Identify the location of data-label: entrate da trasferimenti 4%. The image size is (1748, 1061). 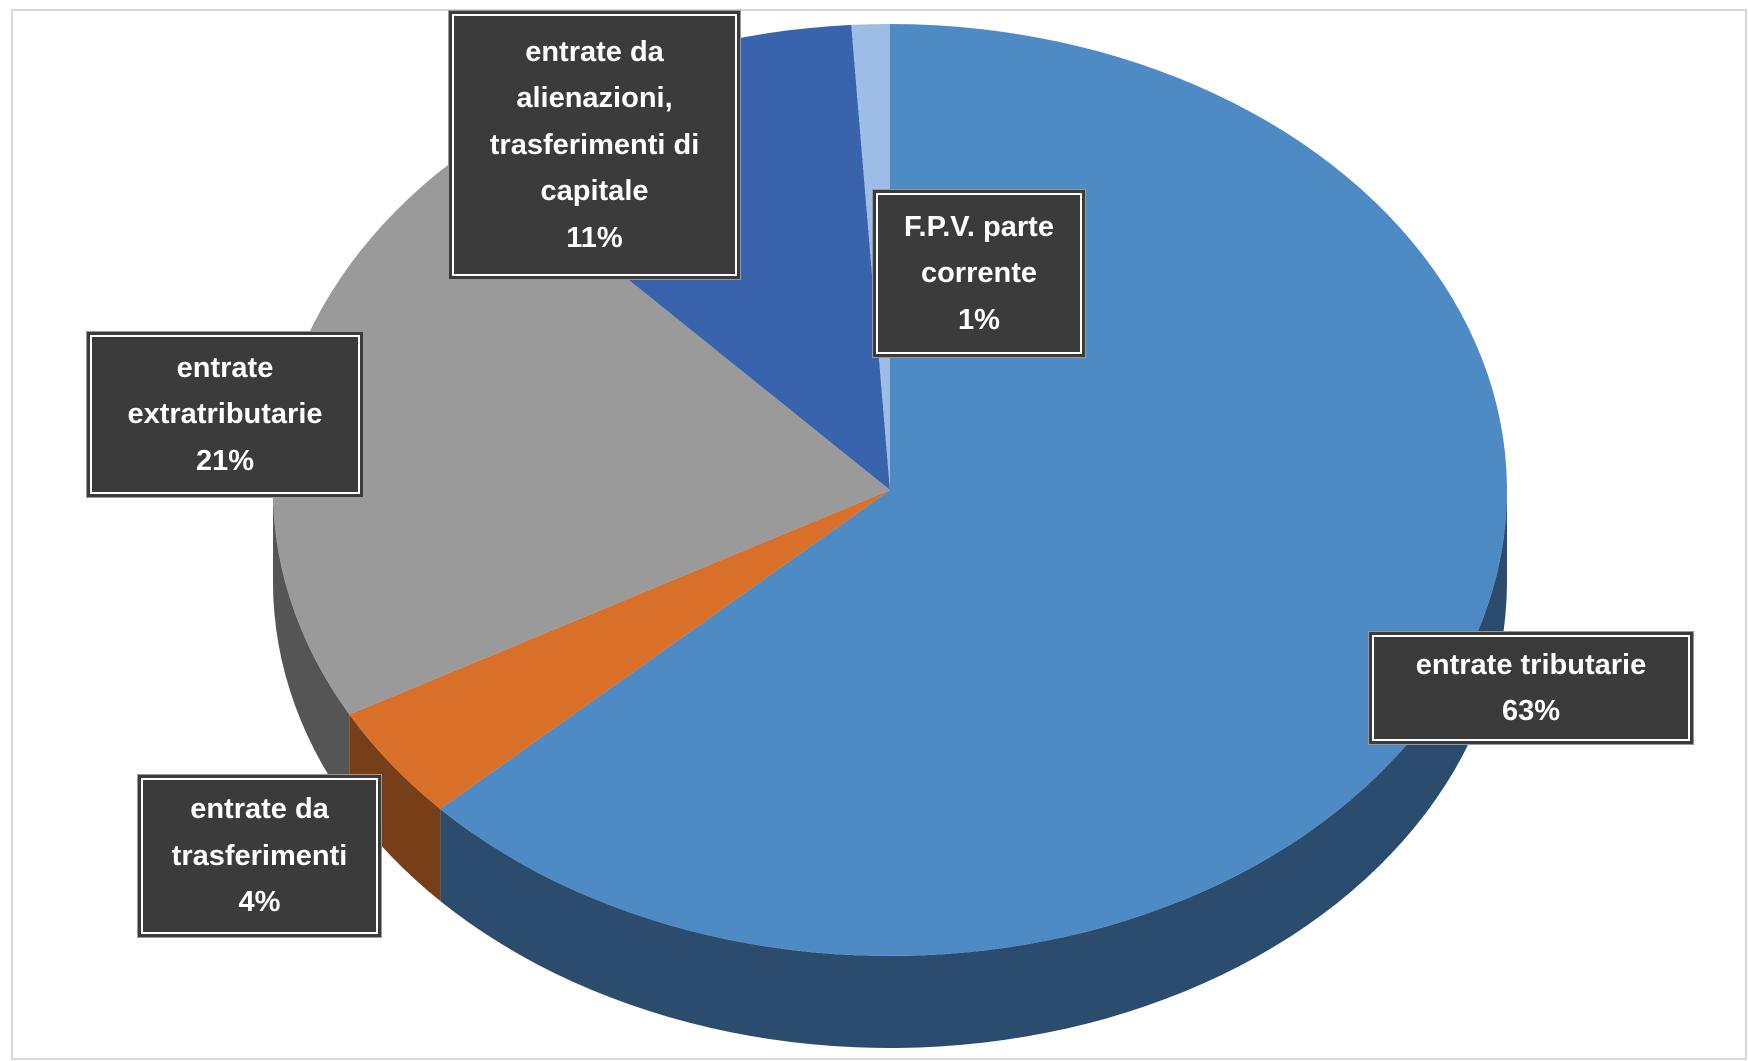
(259, 856).